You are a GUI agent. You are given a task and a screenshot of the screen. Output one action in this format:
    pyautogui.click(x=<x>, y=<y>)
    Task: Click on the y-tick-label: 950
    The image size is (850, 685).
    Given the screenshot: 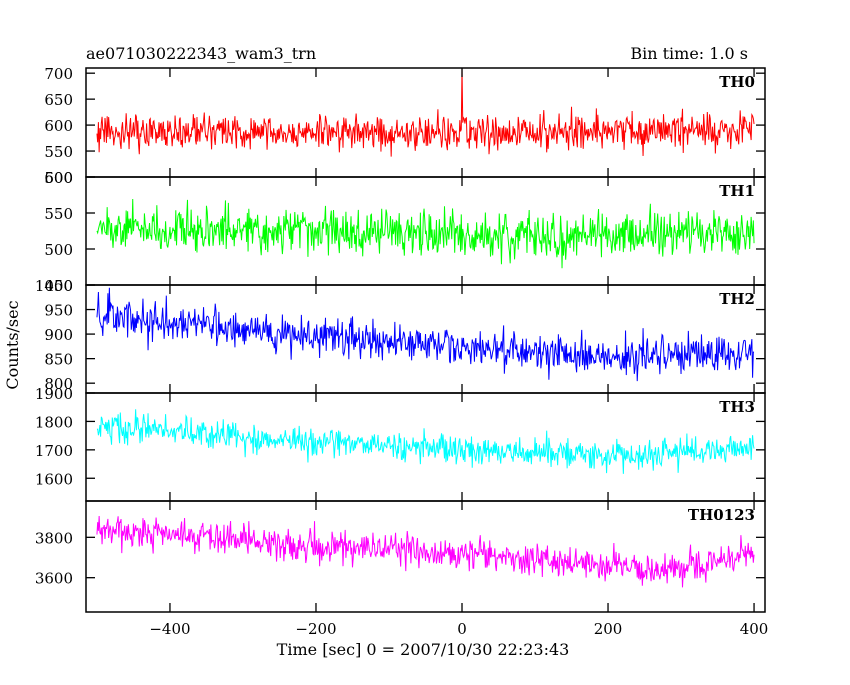 What is the action you would take?
    pyautogui.click(x=58, y=311)
    